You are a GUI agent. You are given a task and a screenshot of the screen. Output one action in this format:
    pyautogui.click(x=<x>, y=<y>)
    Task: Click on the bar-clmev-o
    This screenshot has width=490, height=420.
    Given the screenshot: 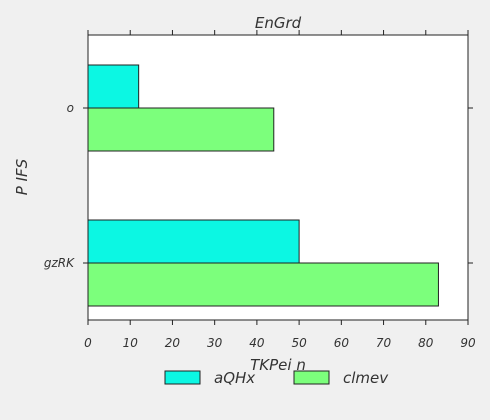 What is the action you would take?
    pyautogui.click(x=181, y=129)
    